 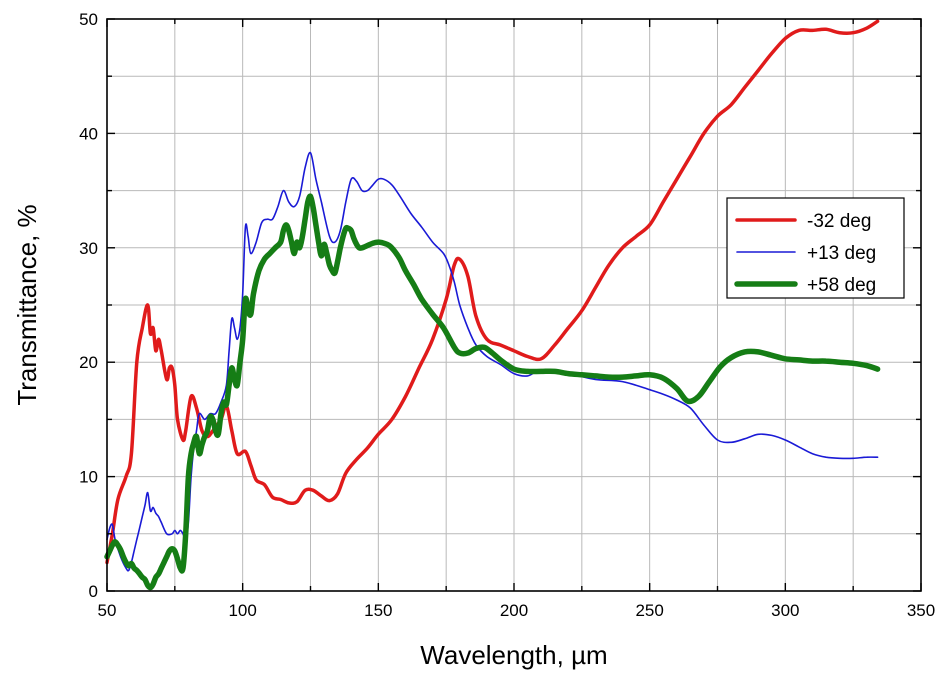 I want to click on legend-label-plus-13-deg: +13 deg, so click(x=841, y=253).